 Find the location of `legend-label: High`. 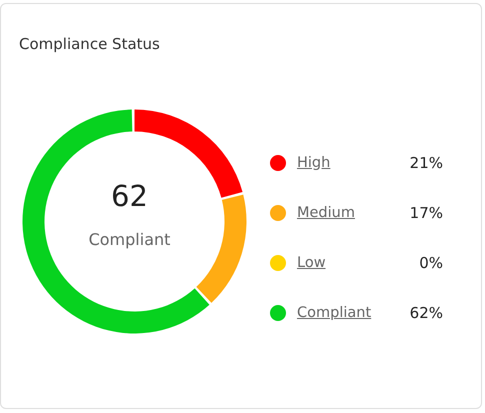

legend-label: High is located at coordinates (313, 163).